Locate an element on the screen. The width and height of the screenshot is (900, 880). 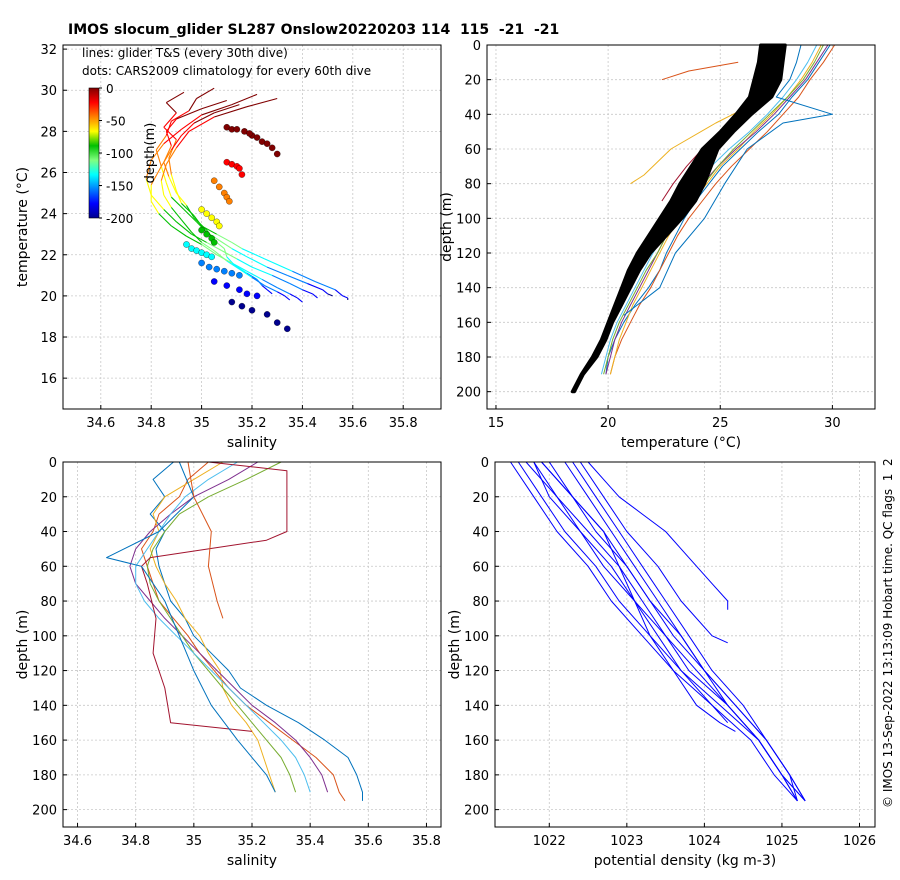
y-tick-label: 30 is located at coordinates (48, 91).